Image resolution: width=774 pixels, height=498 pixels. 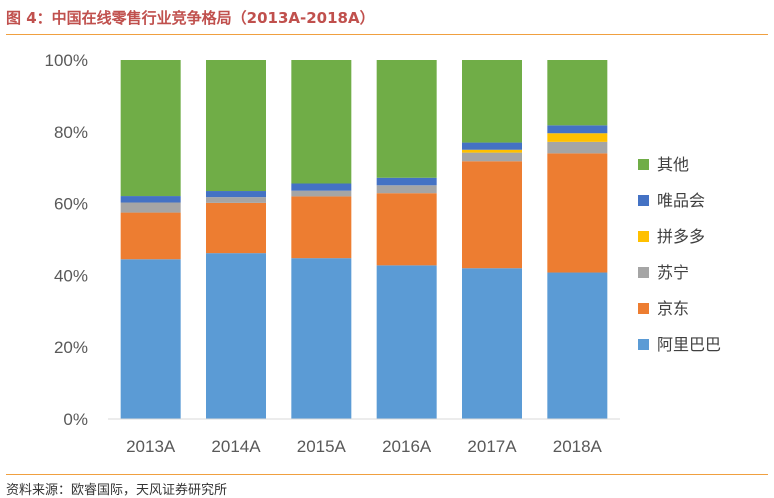 What do you see at coordinates (673, 272) in the screenshot?
I see `legend-label: 苏宁` at bounding box center [673, 272].